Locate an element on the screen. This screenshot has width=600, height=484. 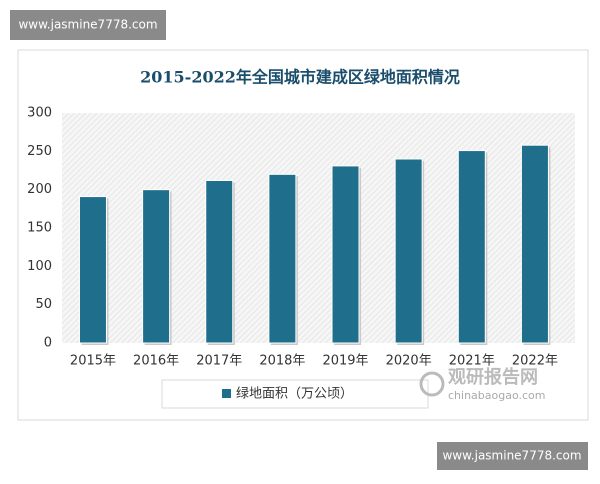
y-tick-label: 50 is located at coordinates (43, 304).